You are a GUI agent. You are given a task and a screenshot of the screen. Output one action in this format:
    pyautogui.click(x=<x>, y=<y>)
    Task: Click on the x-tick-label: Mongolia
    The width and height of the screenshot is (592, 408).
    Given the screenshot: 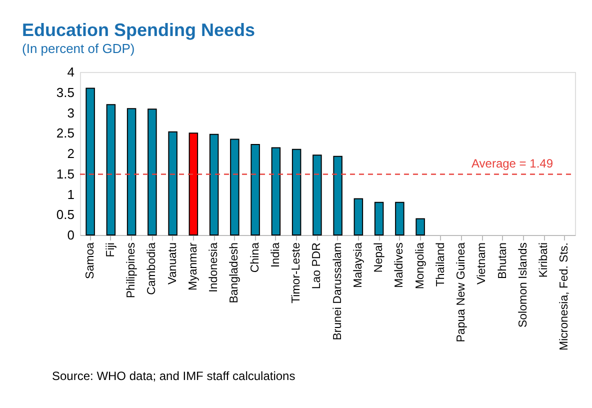 What is the action you would take?
    pyautogui.click(x=420, y=266)
    